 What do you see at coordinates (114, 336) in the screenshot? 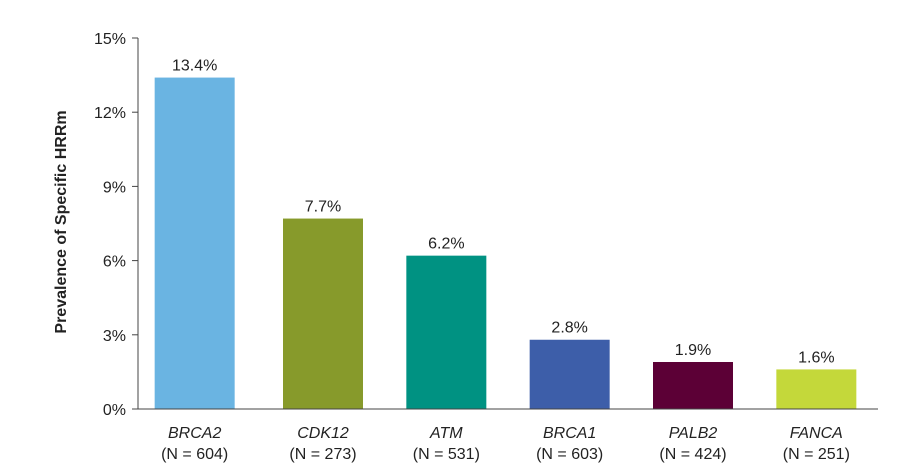
I see `y-tick-label: 3%` at bounding box center [114, 336].